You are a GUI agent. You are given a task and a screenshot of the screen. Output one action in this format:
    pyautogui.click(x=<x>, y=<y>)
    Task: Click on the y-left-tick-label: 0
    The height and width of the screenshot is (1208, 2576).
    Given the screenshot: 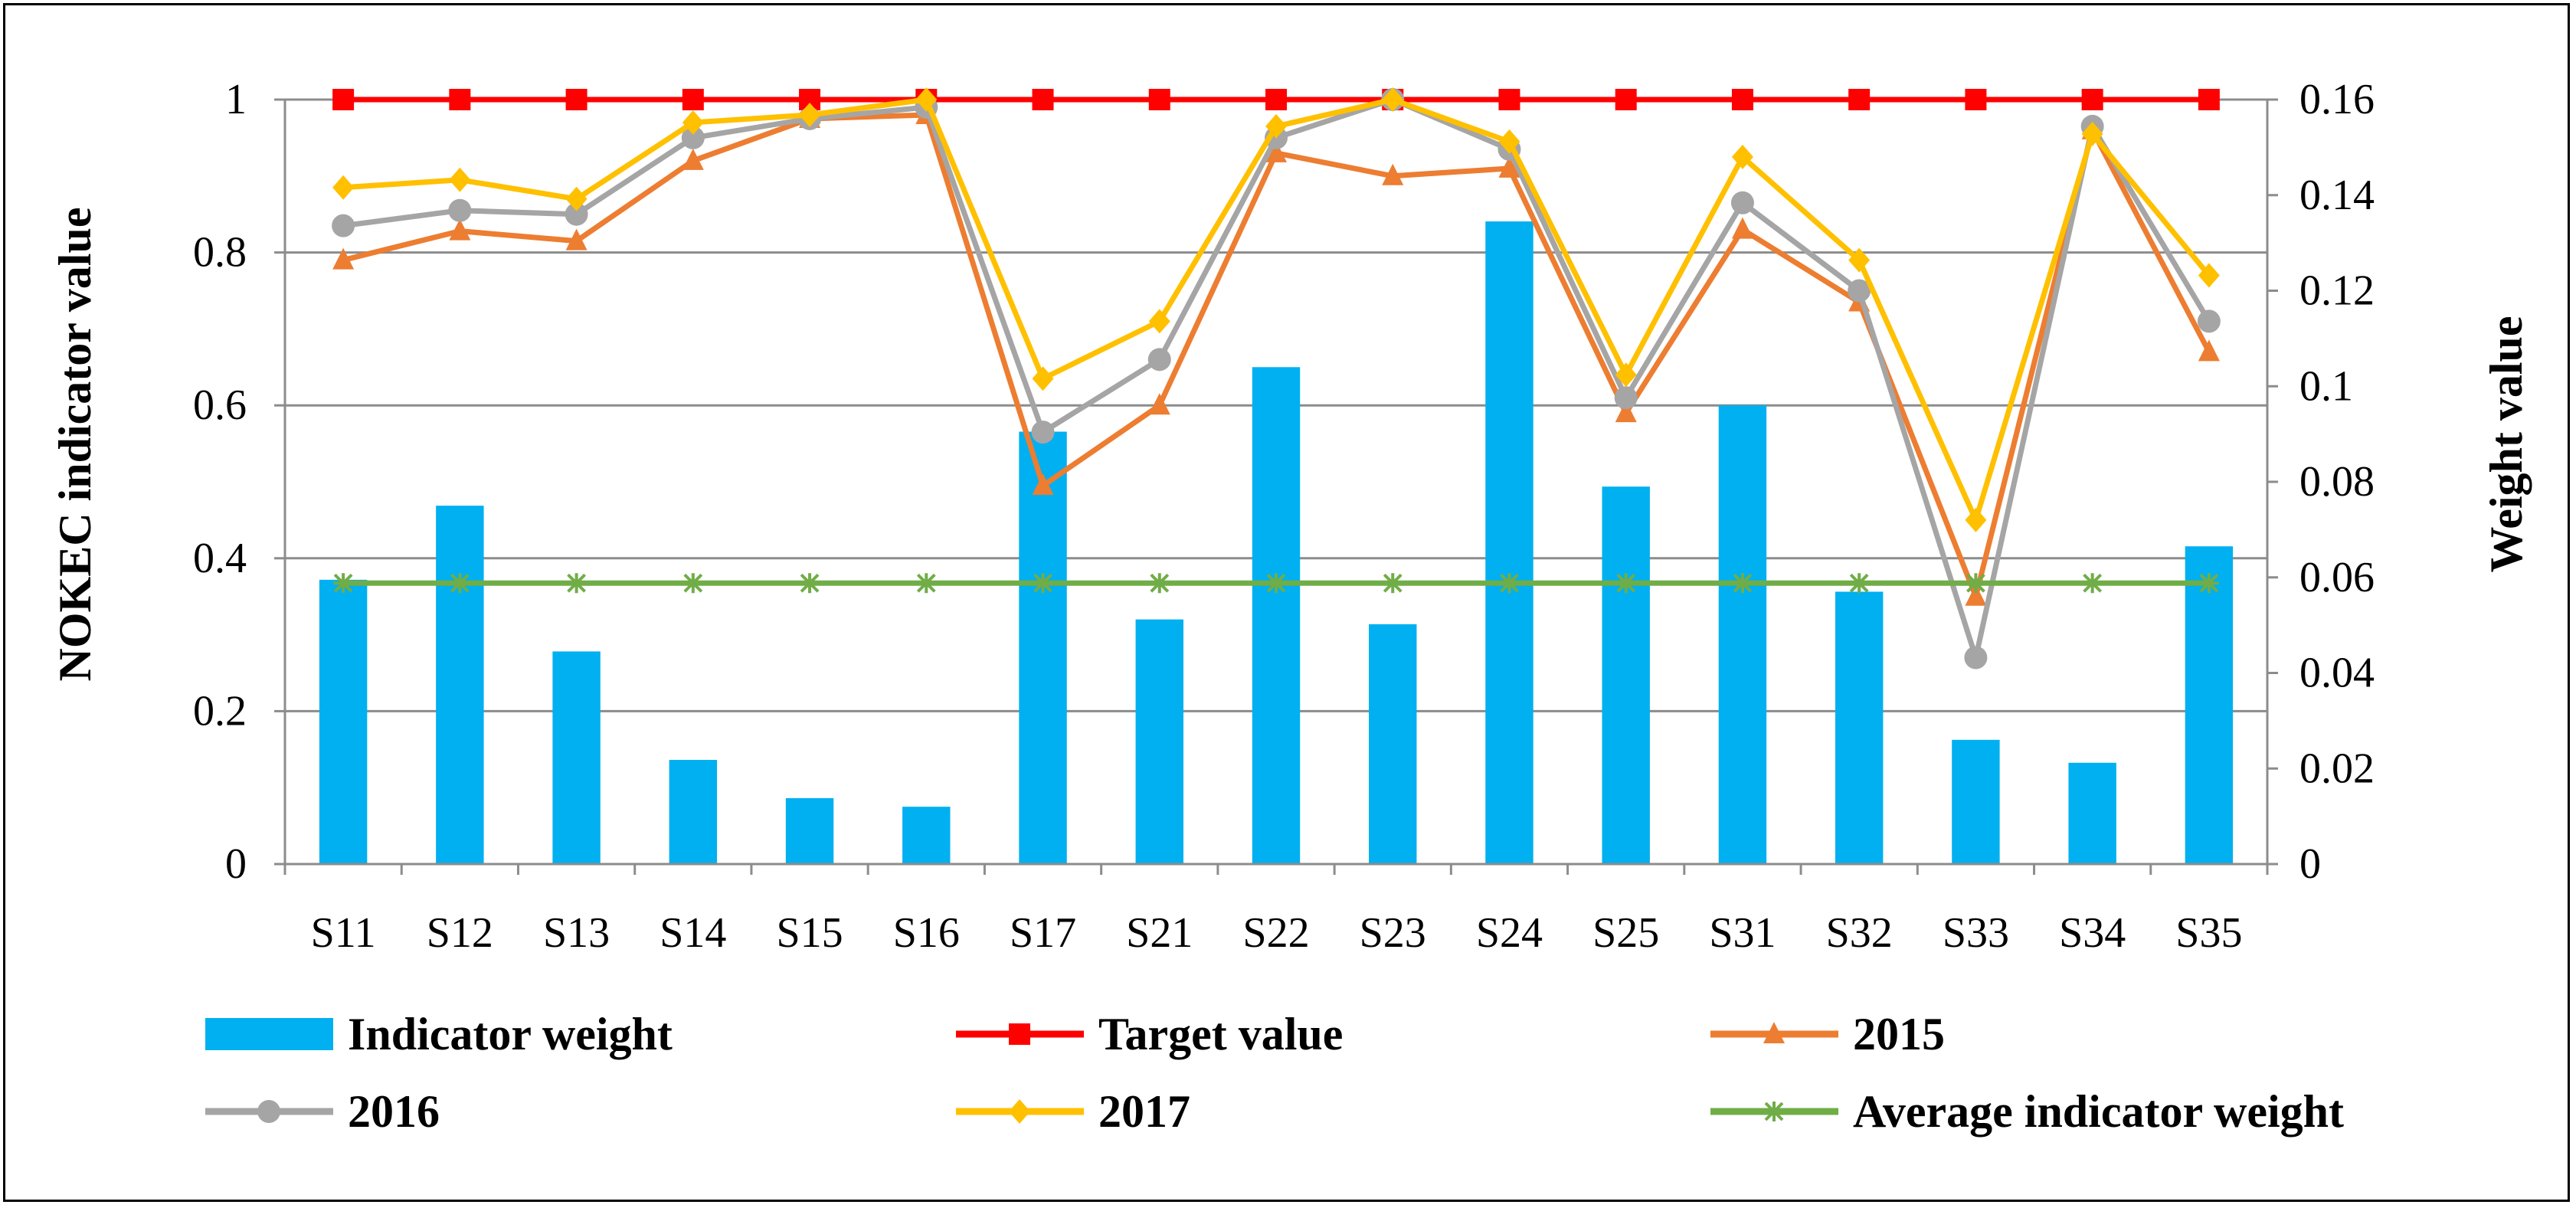 What is the action you would take?
    pyautogui.click(x=236, y=864)
    